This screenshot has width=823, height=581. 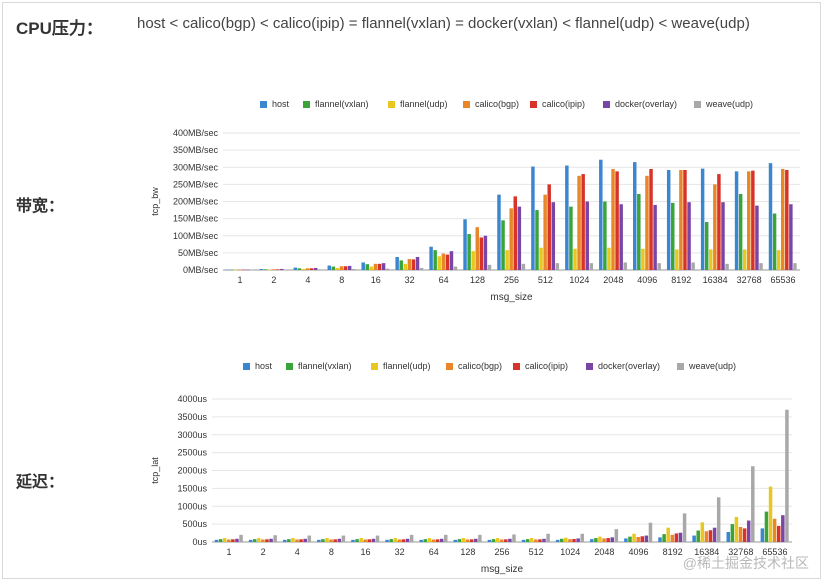 What do you see at coordinates (557, 104) in the screenshot?
I see `legend-item-calico-ipip: calico(ipip)` at bounding box center [557, 104].